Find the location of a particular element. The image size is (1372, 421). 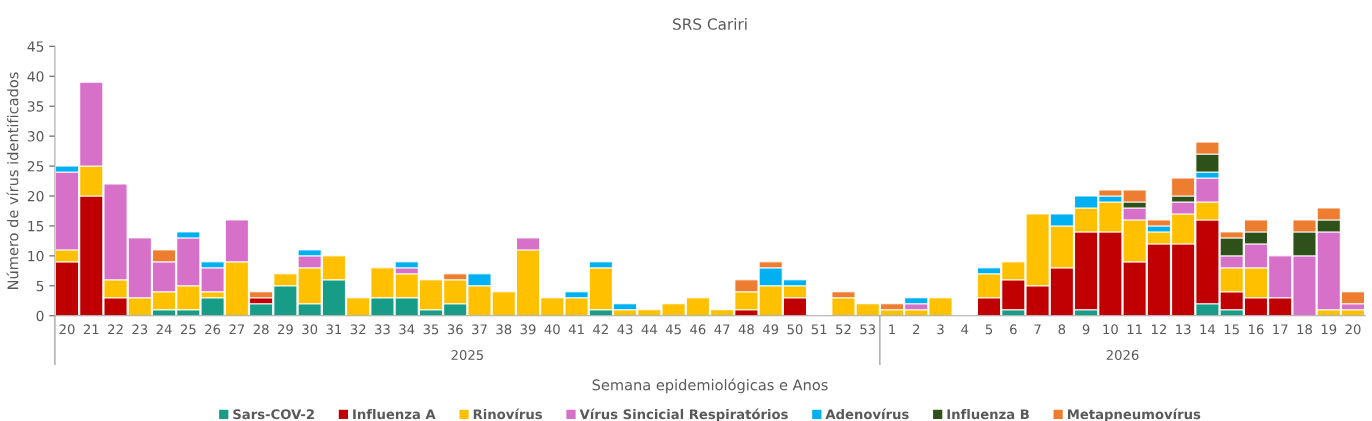

x-tick-label: 40 is located at coordinates (552, 329).